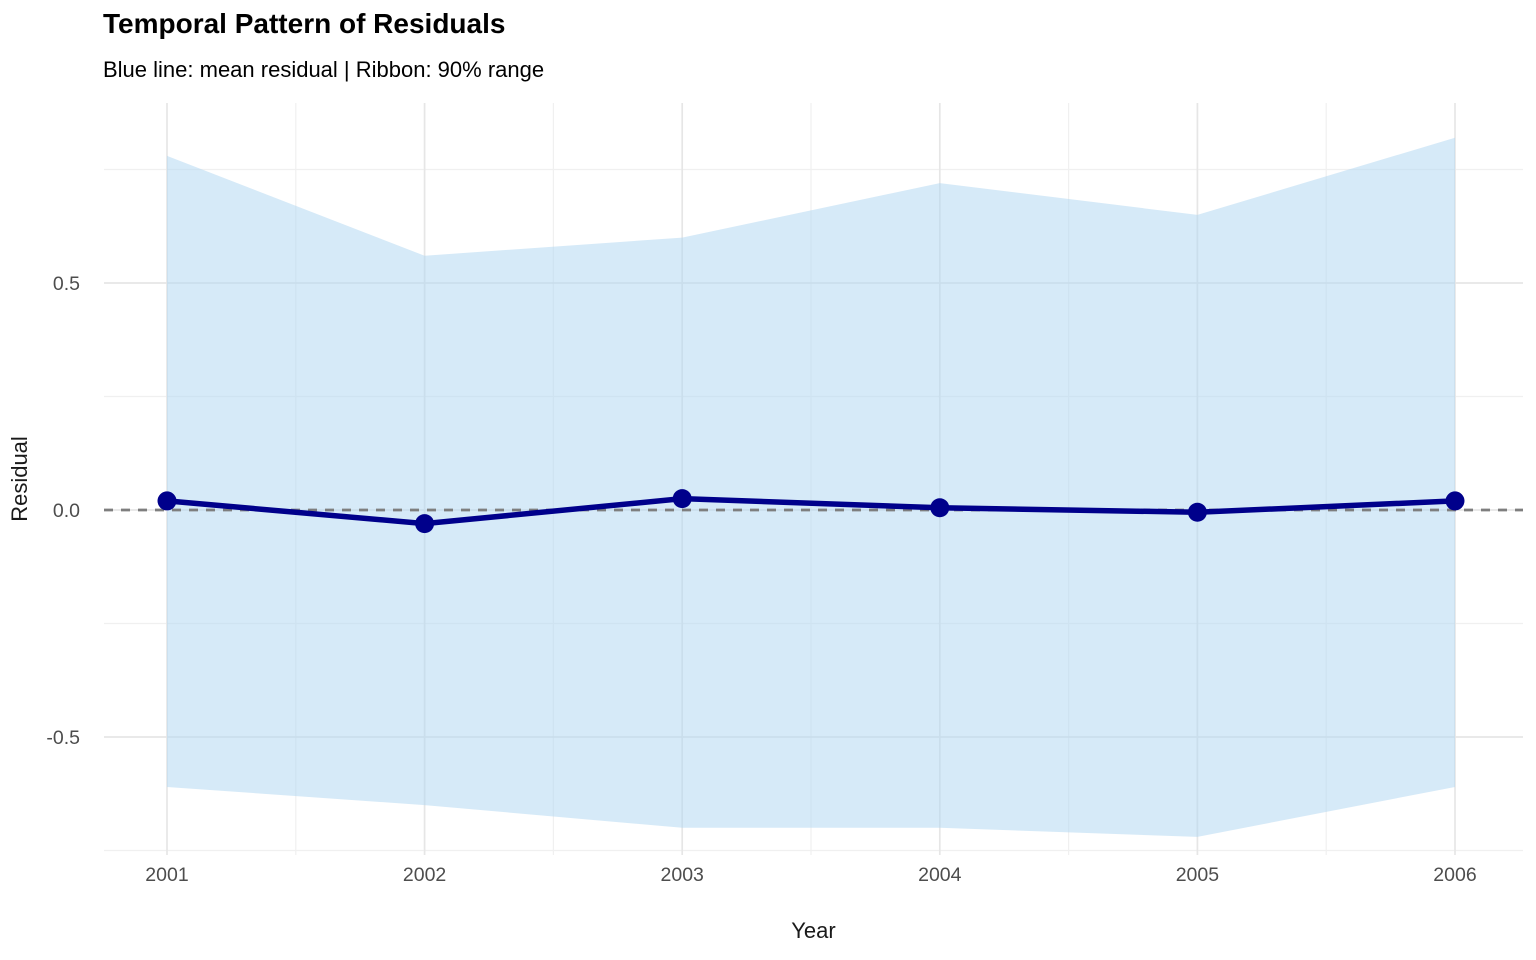  What do you see at coordinates (1454, 875) in the screenshot?
I see `x-tick-label: 2006` at bounding box center [1454, 875].